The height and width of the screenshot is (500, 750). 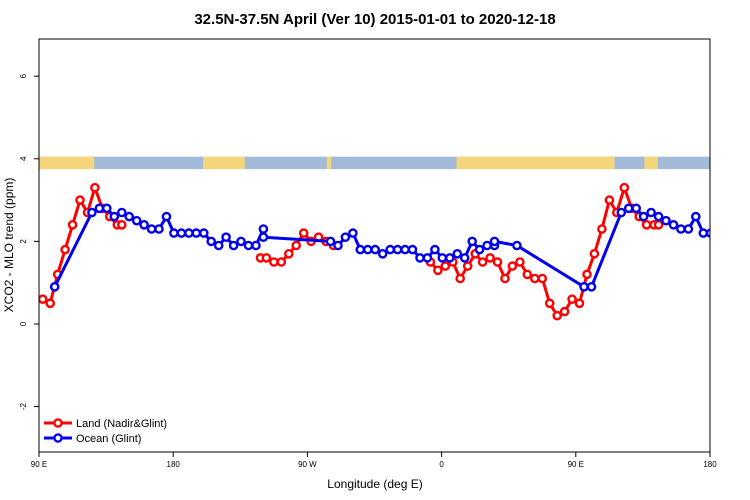 What do you see at coordinates (108, 439) in the screenshot?
I see `legend-label: Ocean (Glint)` at bounding box center [108, 439].